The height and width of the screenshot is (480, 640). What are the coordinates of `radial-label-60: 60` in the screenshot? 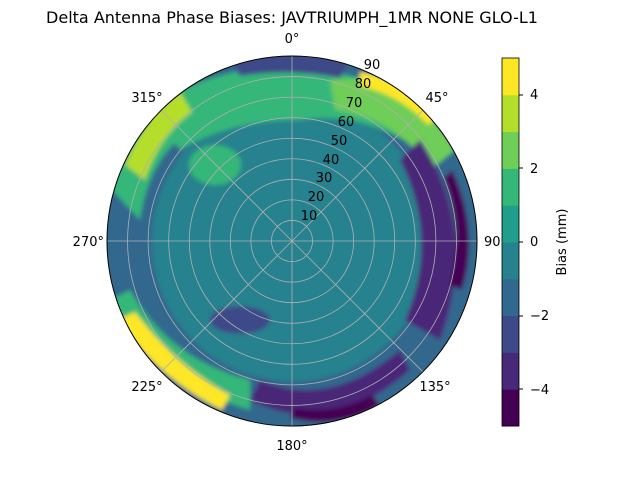 It's located at (346, 122).